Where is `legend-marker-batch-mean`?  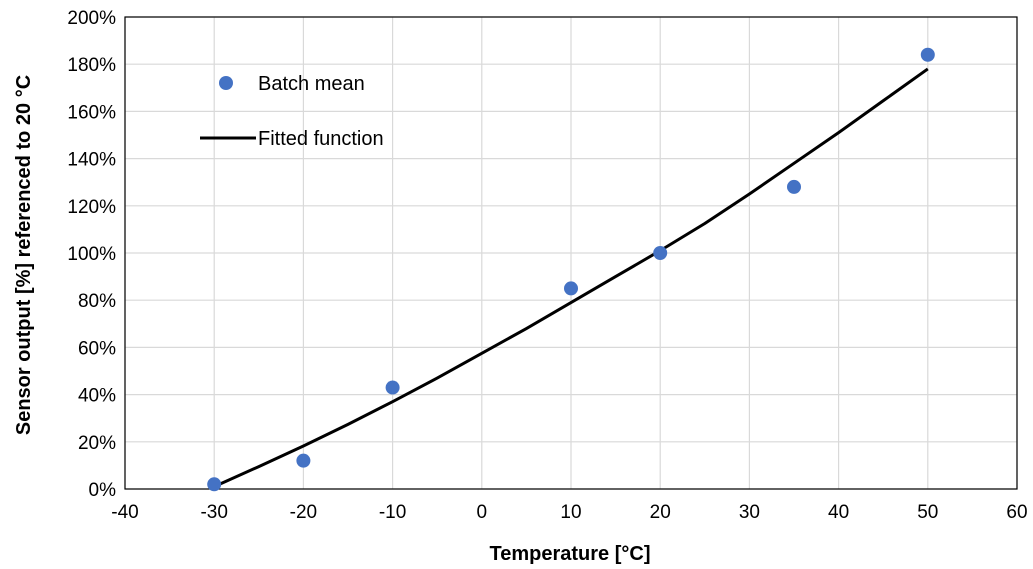 legend-marker-batch-mean is located at coordinates (226, 83).